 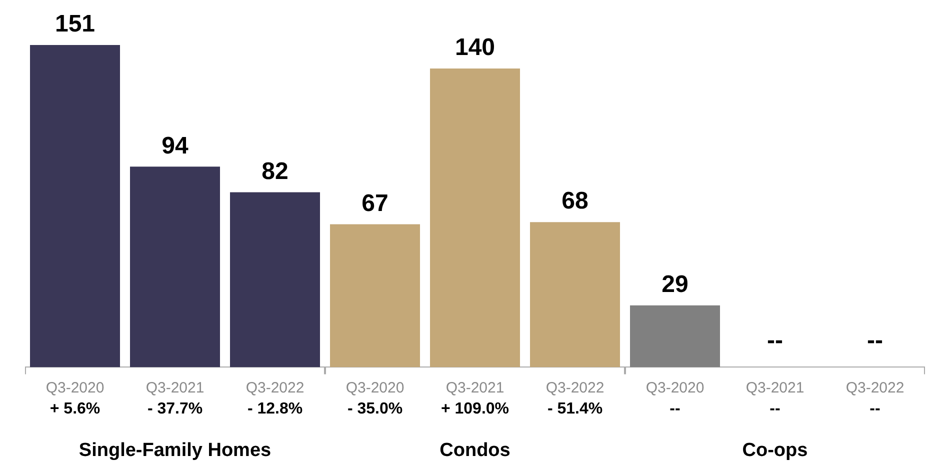 I want to click on data-label: 29, so click(x=675, y=284).